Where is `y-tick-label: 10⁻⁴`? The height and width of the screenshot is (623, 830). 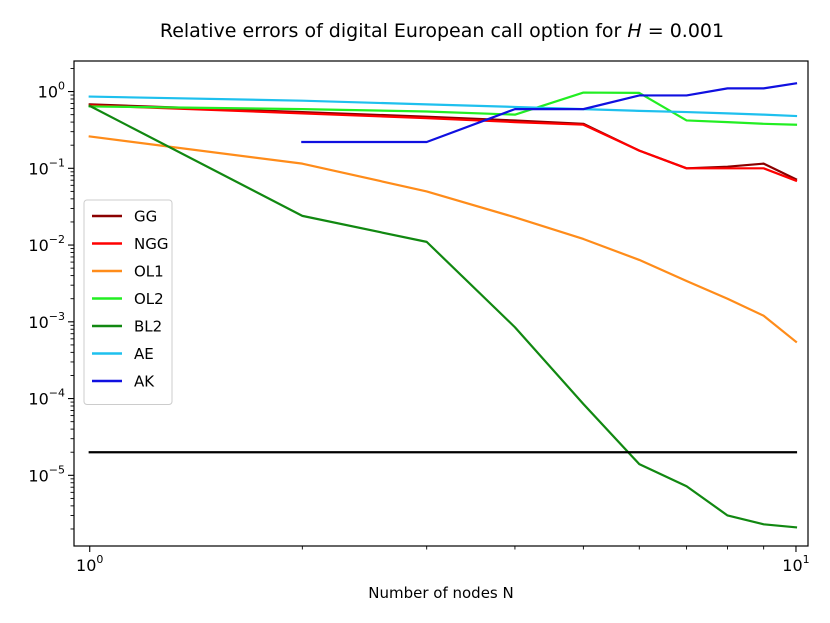 y-tick-label: 10⁻⁴ is located at coordinates (46, 398).